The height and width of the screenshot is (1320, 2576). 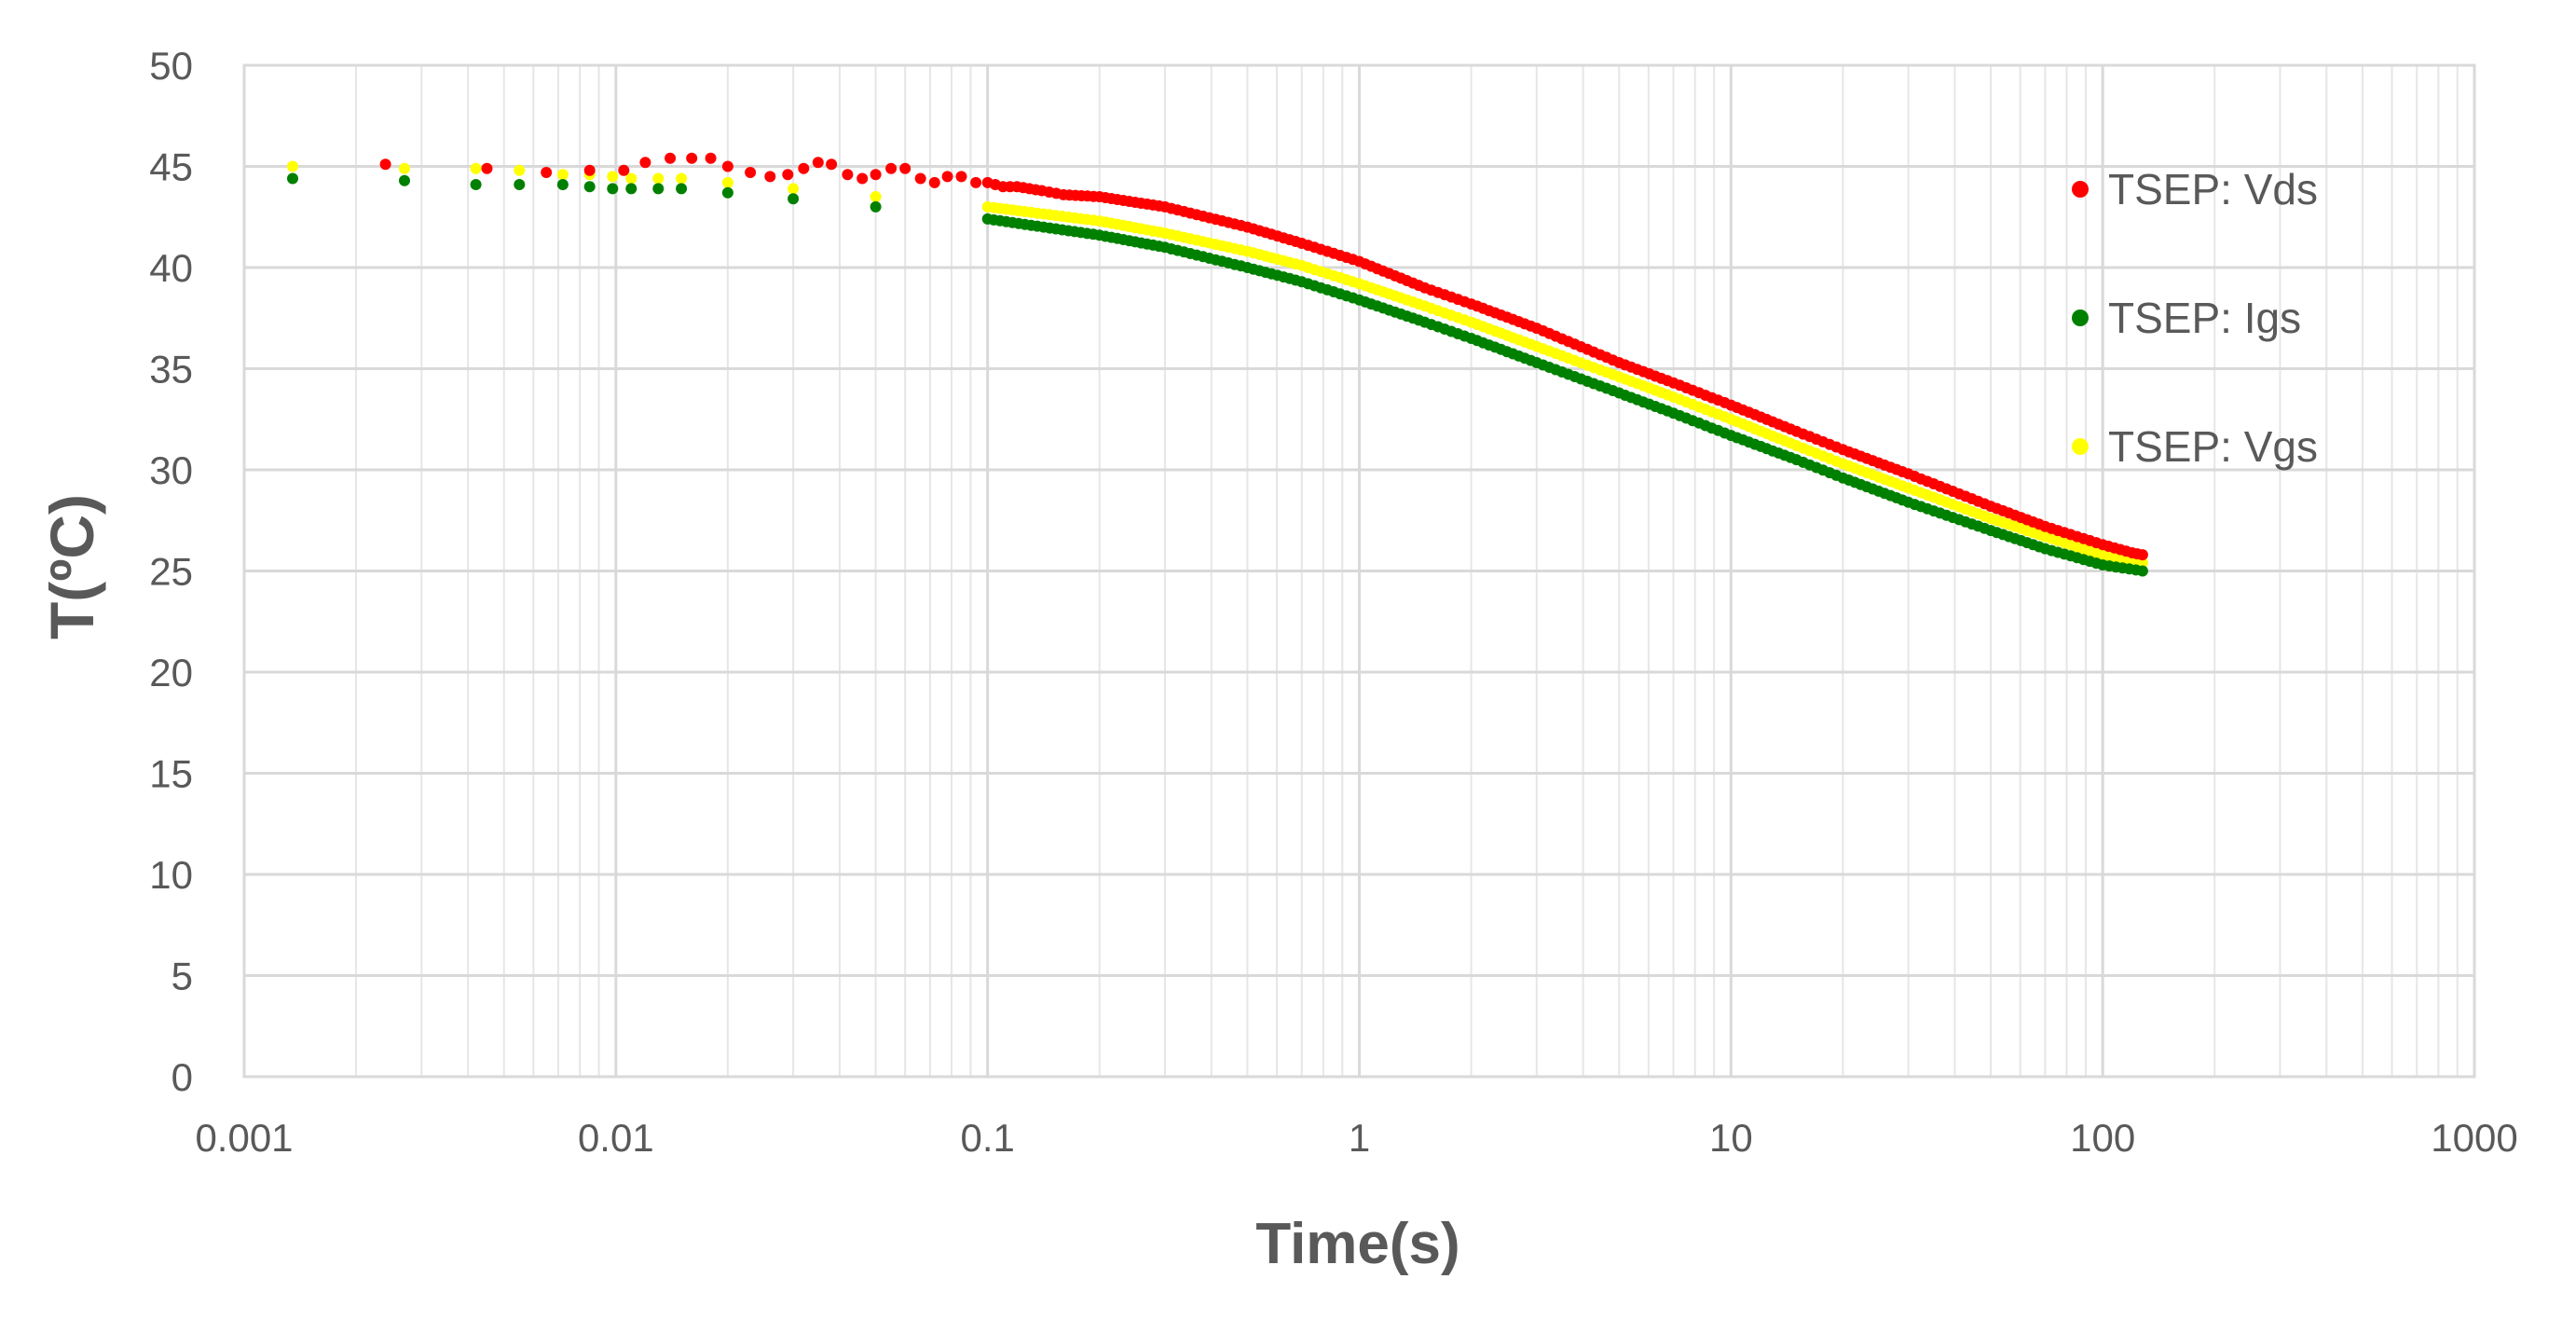 What do you see at coordinates (616, 1138) in the screenshot?
I see `x-tick-label: 0.01` at bounding box center [616, 1138].